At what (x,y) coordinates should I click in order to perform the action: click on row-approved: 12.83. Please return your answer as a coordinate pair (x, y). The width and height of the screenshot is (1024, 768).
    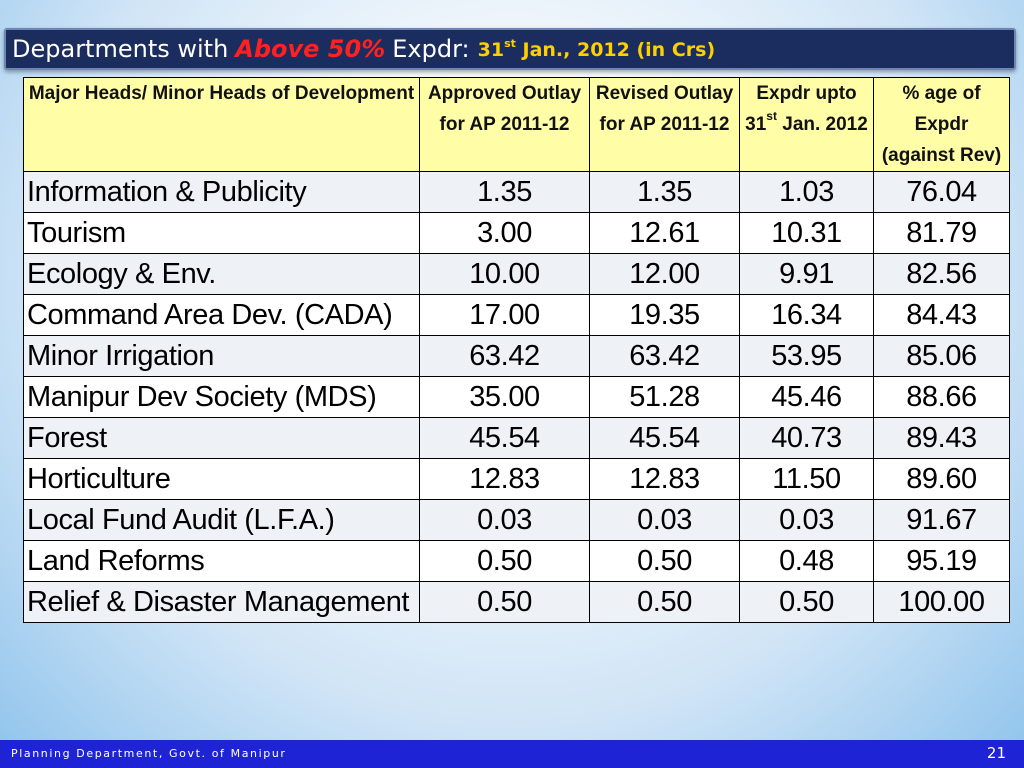
    Looking at the image, I should click on (504, 479).